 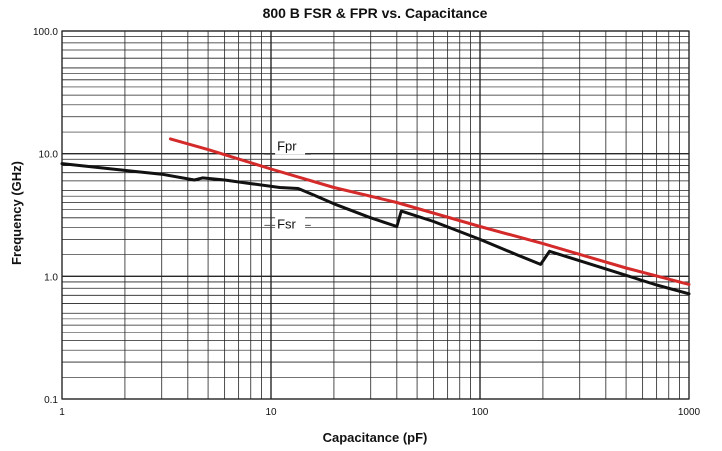 What do you see at coordinates (51, 277) in the screenshot?
I see `y-tick-label: 1.0` at bounding box center [51, 277].